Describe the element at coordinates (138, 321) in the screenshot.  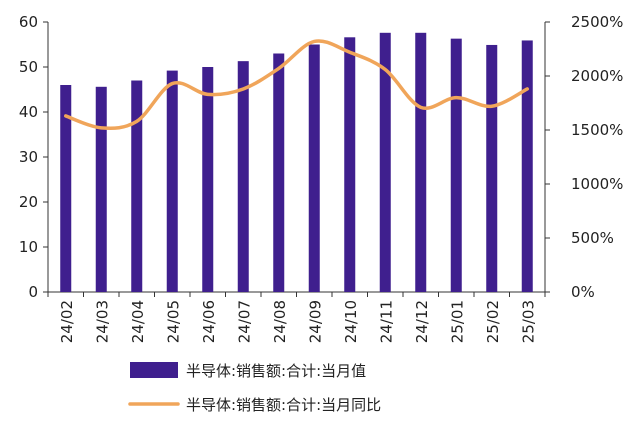
I see `x-tick-label: 24/04` at that location.